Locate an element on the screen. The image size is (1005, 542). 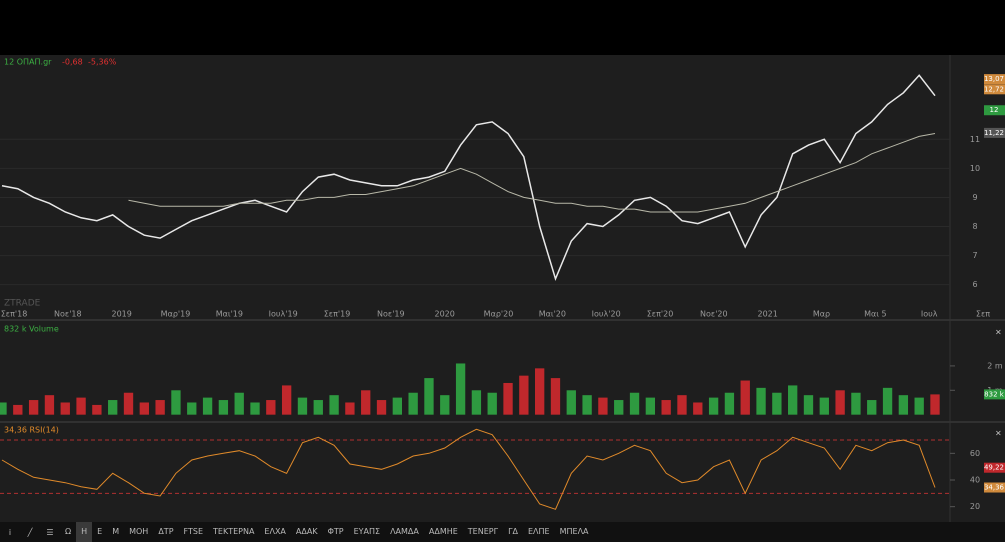
x-tick-label: Μαρ is located at coordinates (821, 314).